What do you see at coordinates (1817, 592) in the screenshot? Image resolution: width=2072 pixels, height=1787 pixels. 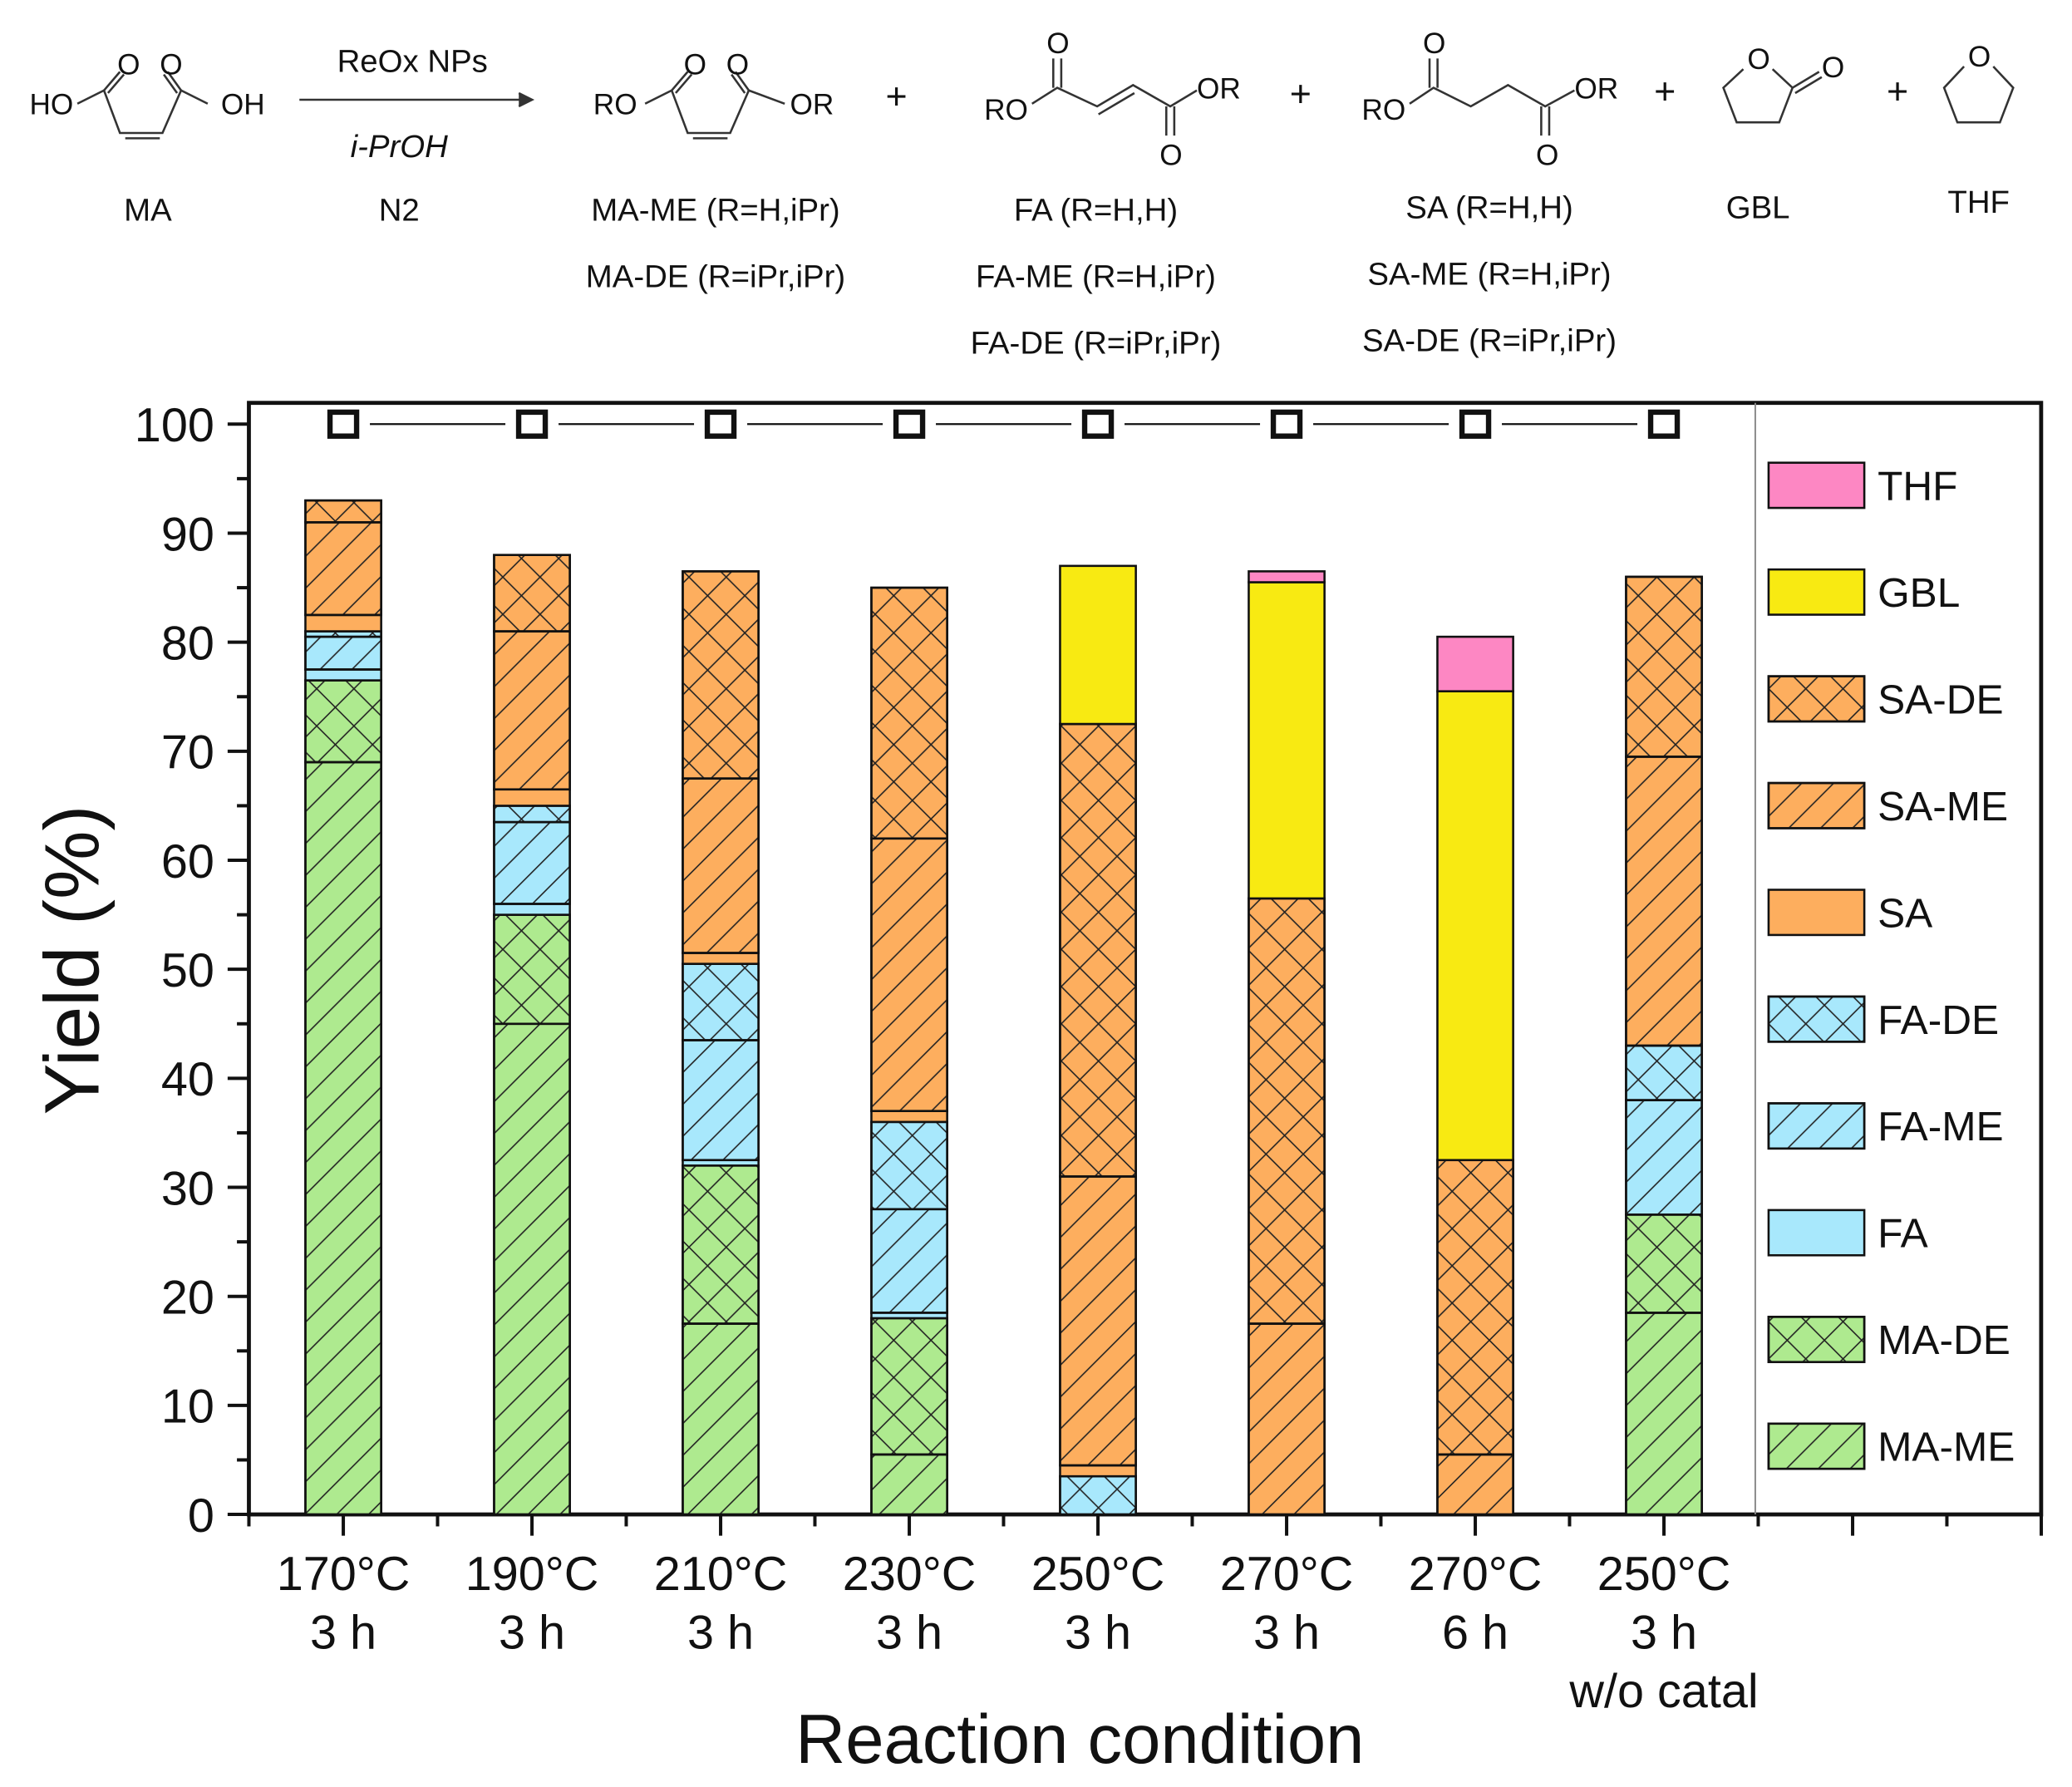 I see `legend-swatch-gbl` at bounding box center [1817, 592].